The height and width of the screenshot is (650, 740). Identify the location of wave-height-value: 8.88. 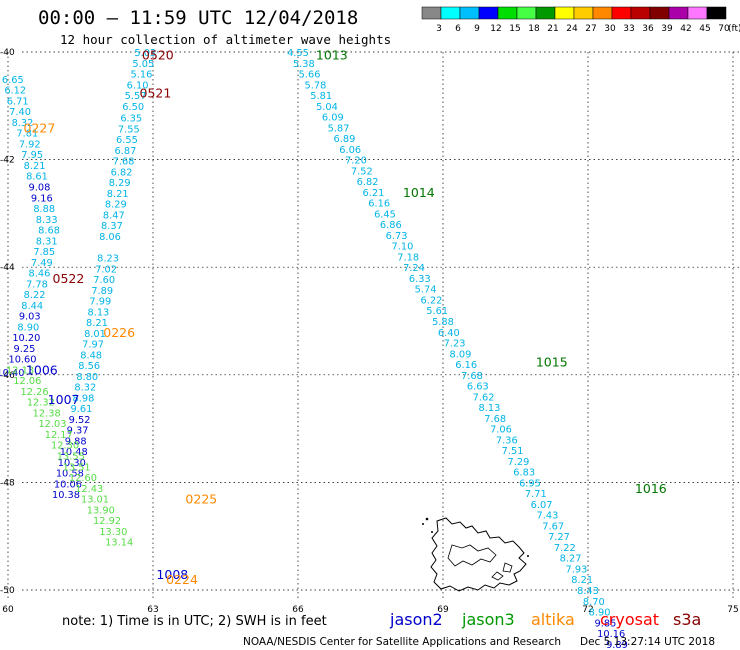
(44, 209).